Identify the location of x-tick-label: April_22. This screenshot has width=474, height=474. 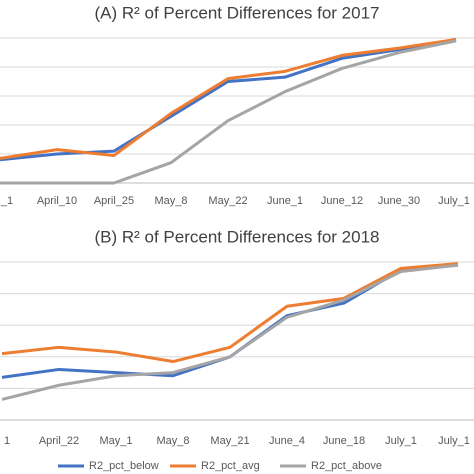
(59, 441).